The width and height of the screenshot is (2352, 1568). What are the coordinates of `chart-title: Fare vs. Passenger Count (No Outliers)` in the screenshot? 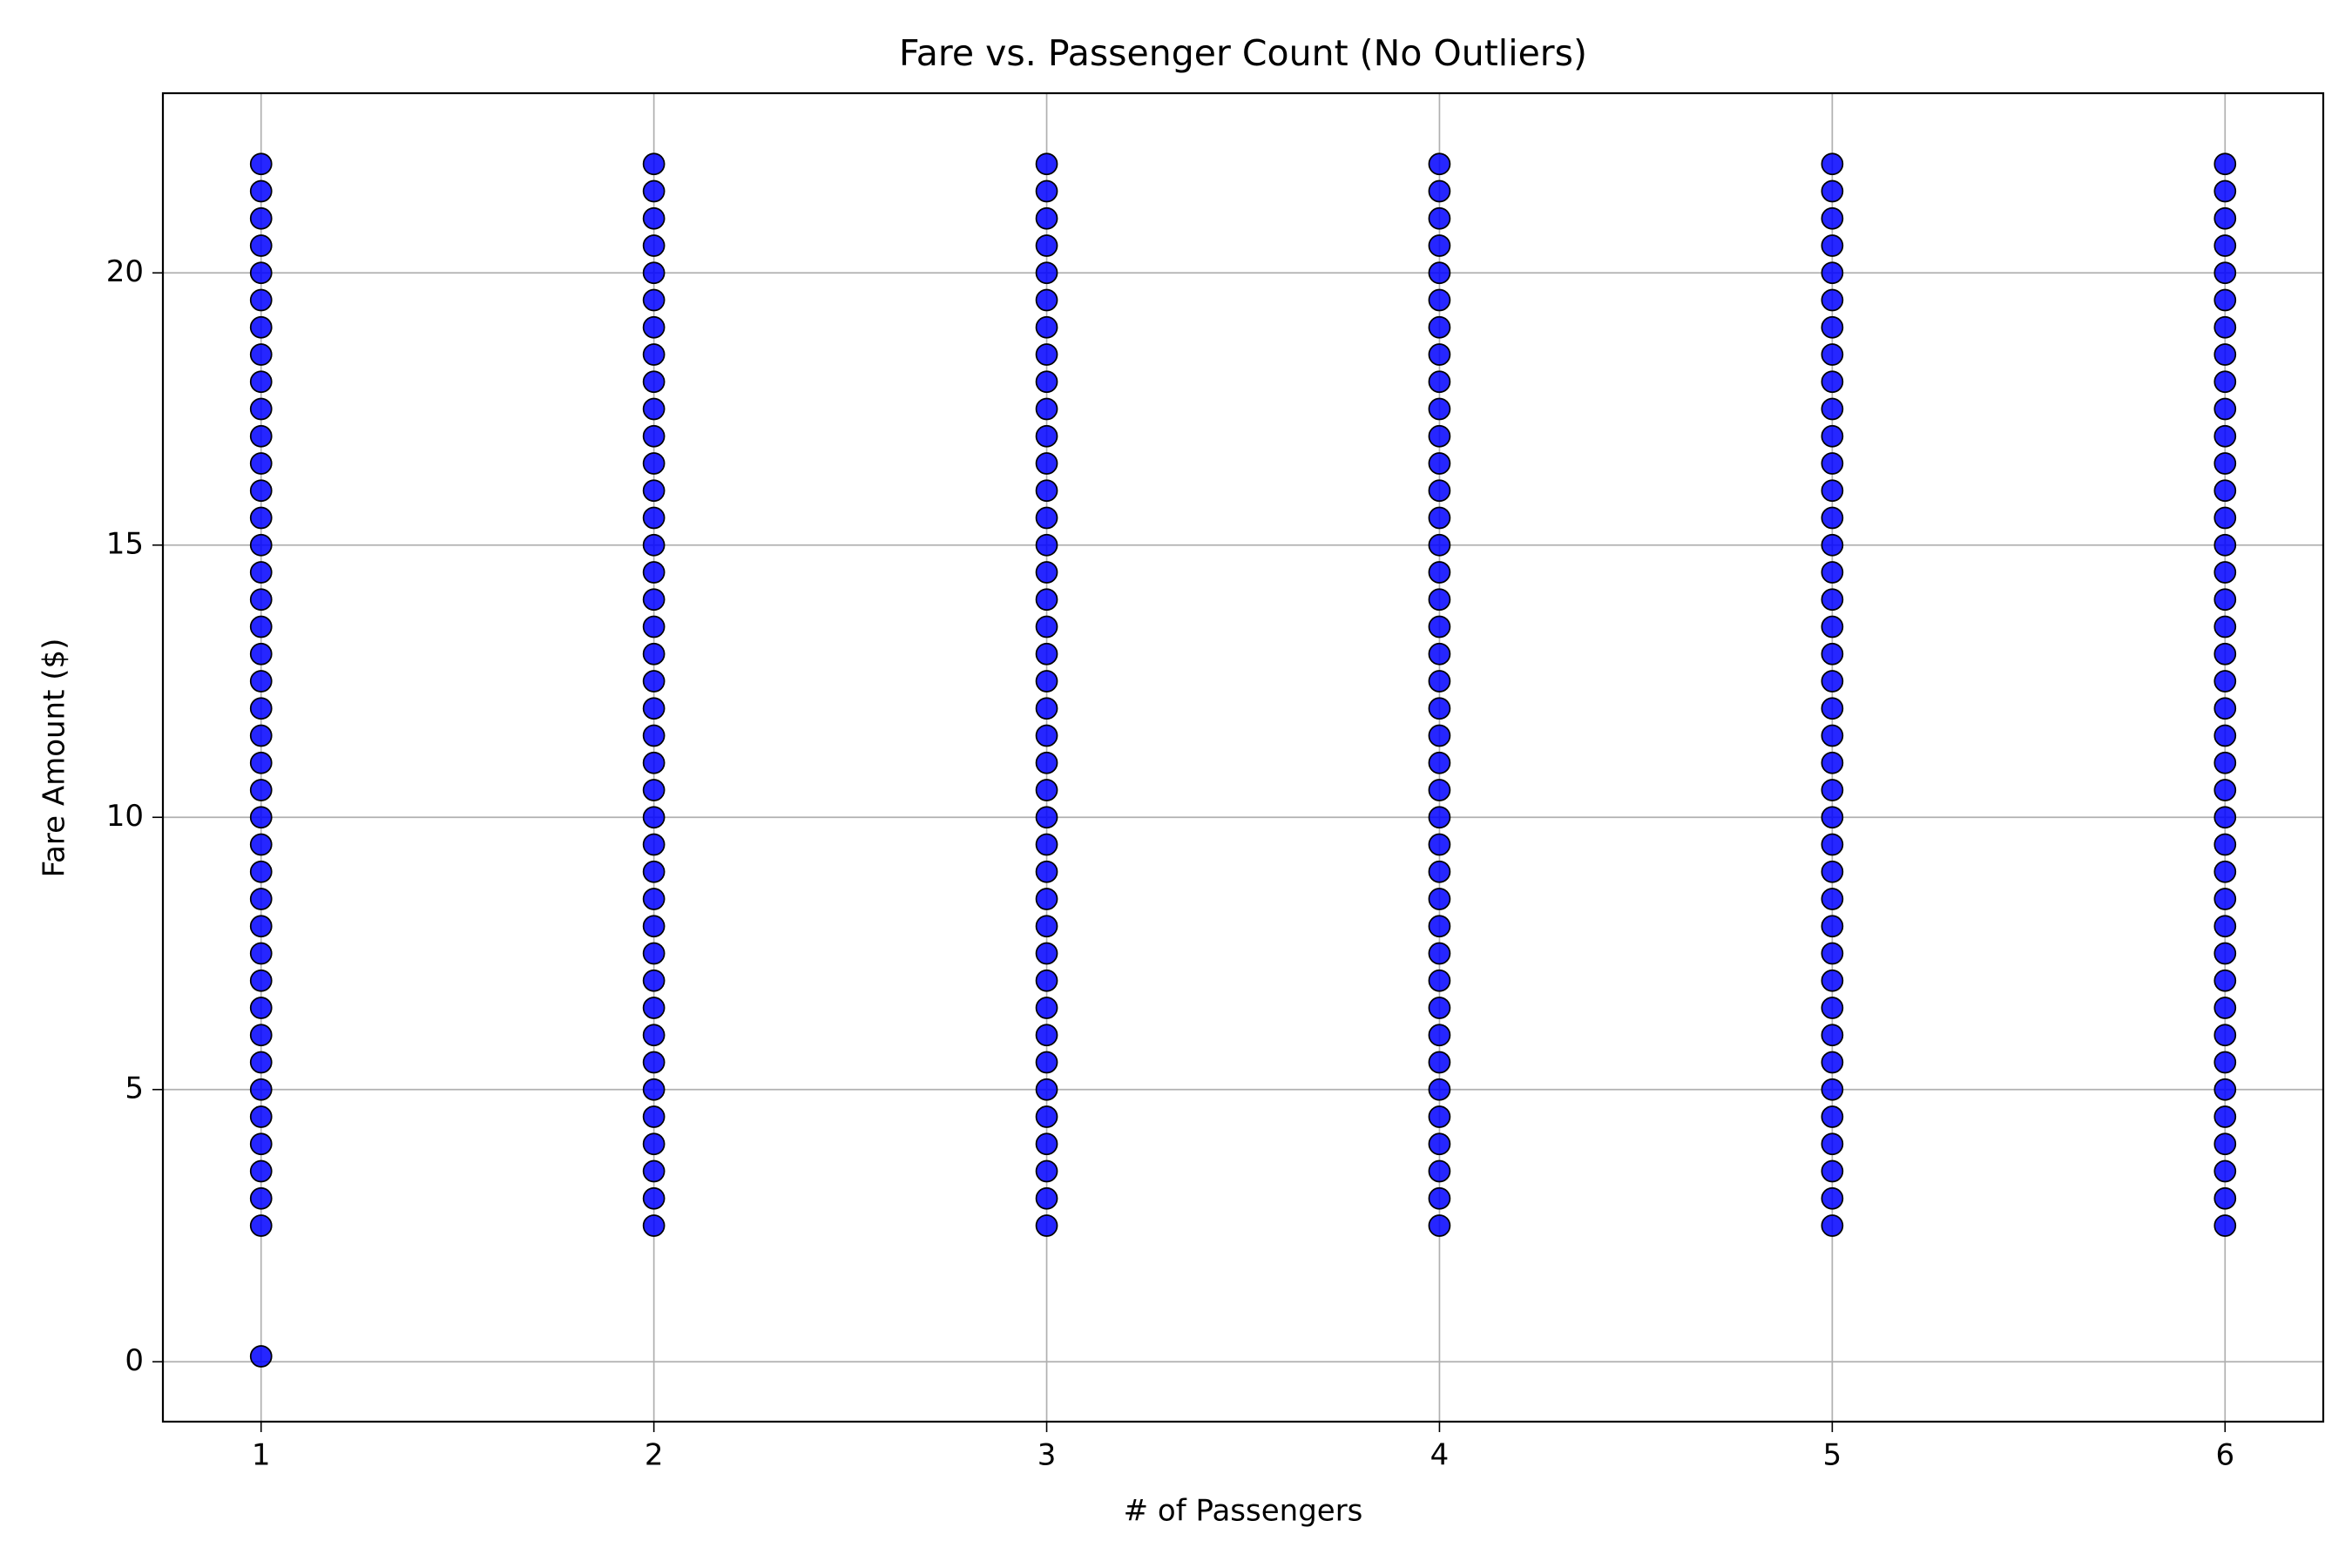 It's located at (1243, 53).